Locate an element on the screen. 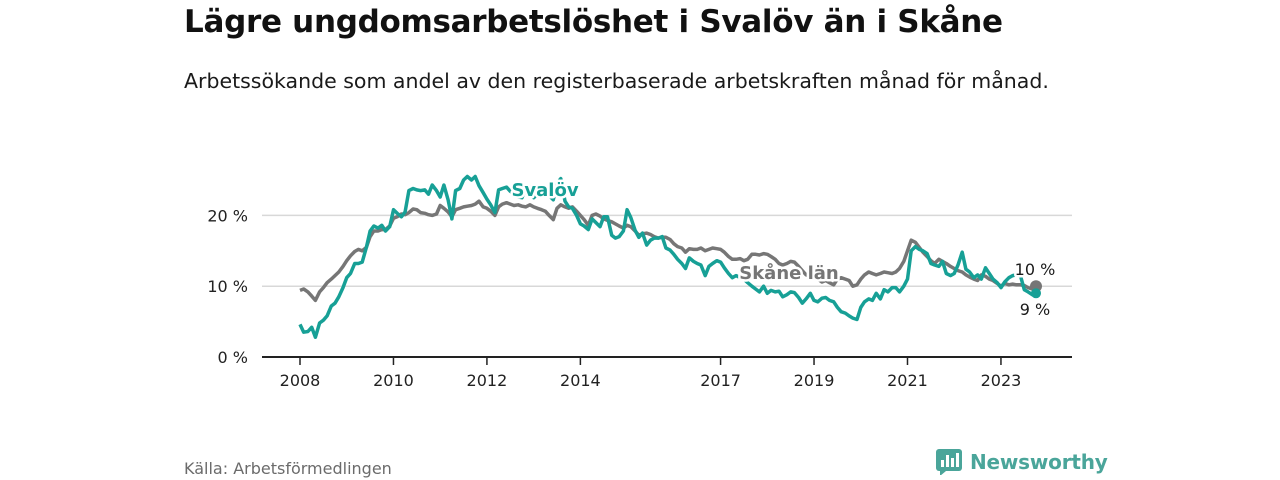  series-line-skane is located at coordinates (668, 251).